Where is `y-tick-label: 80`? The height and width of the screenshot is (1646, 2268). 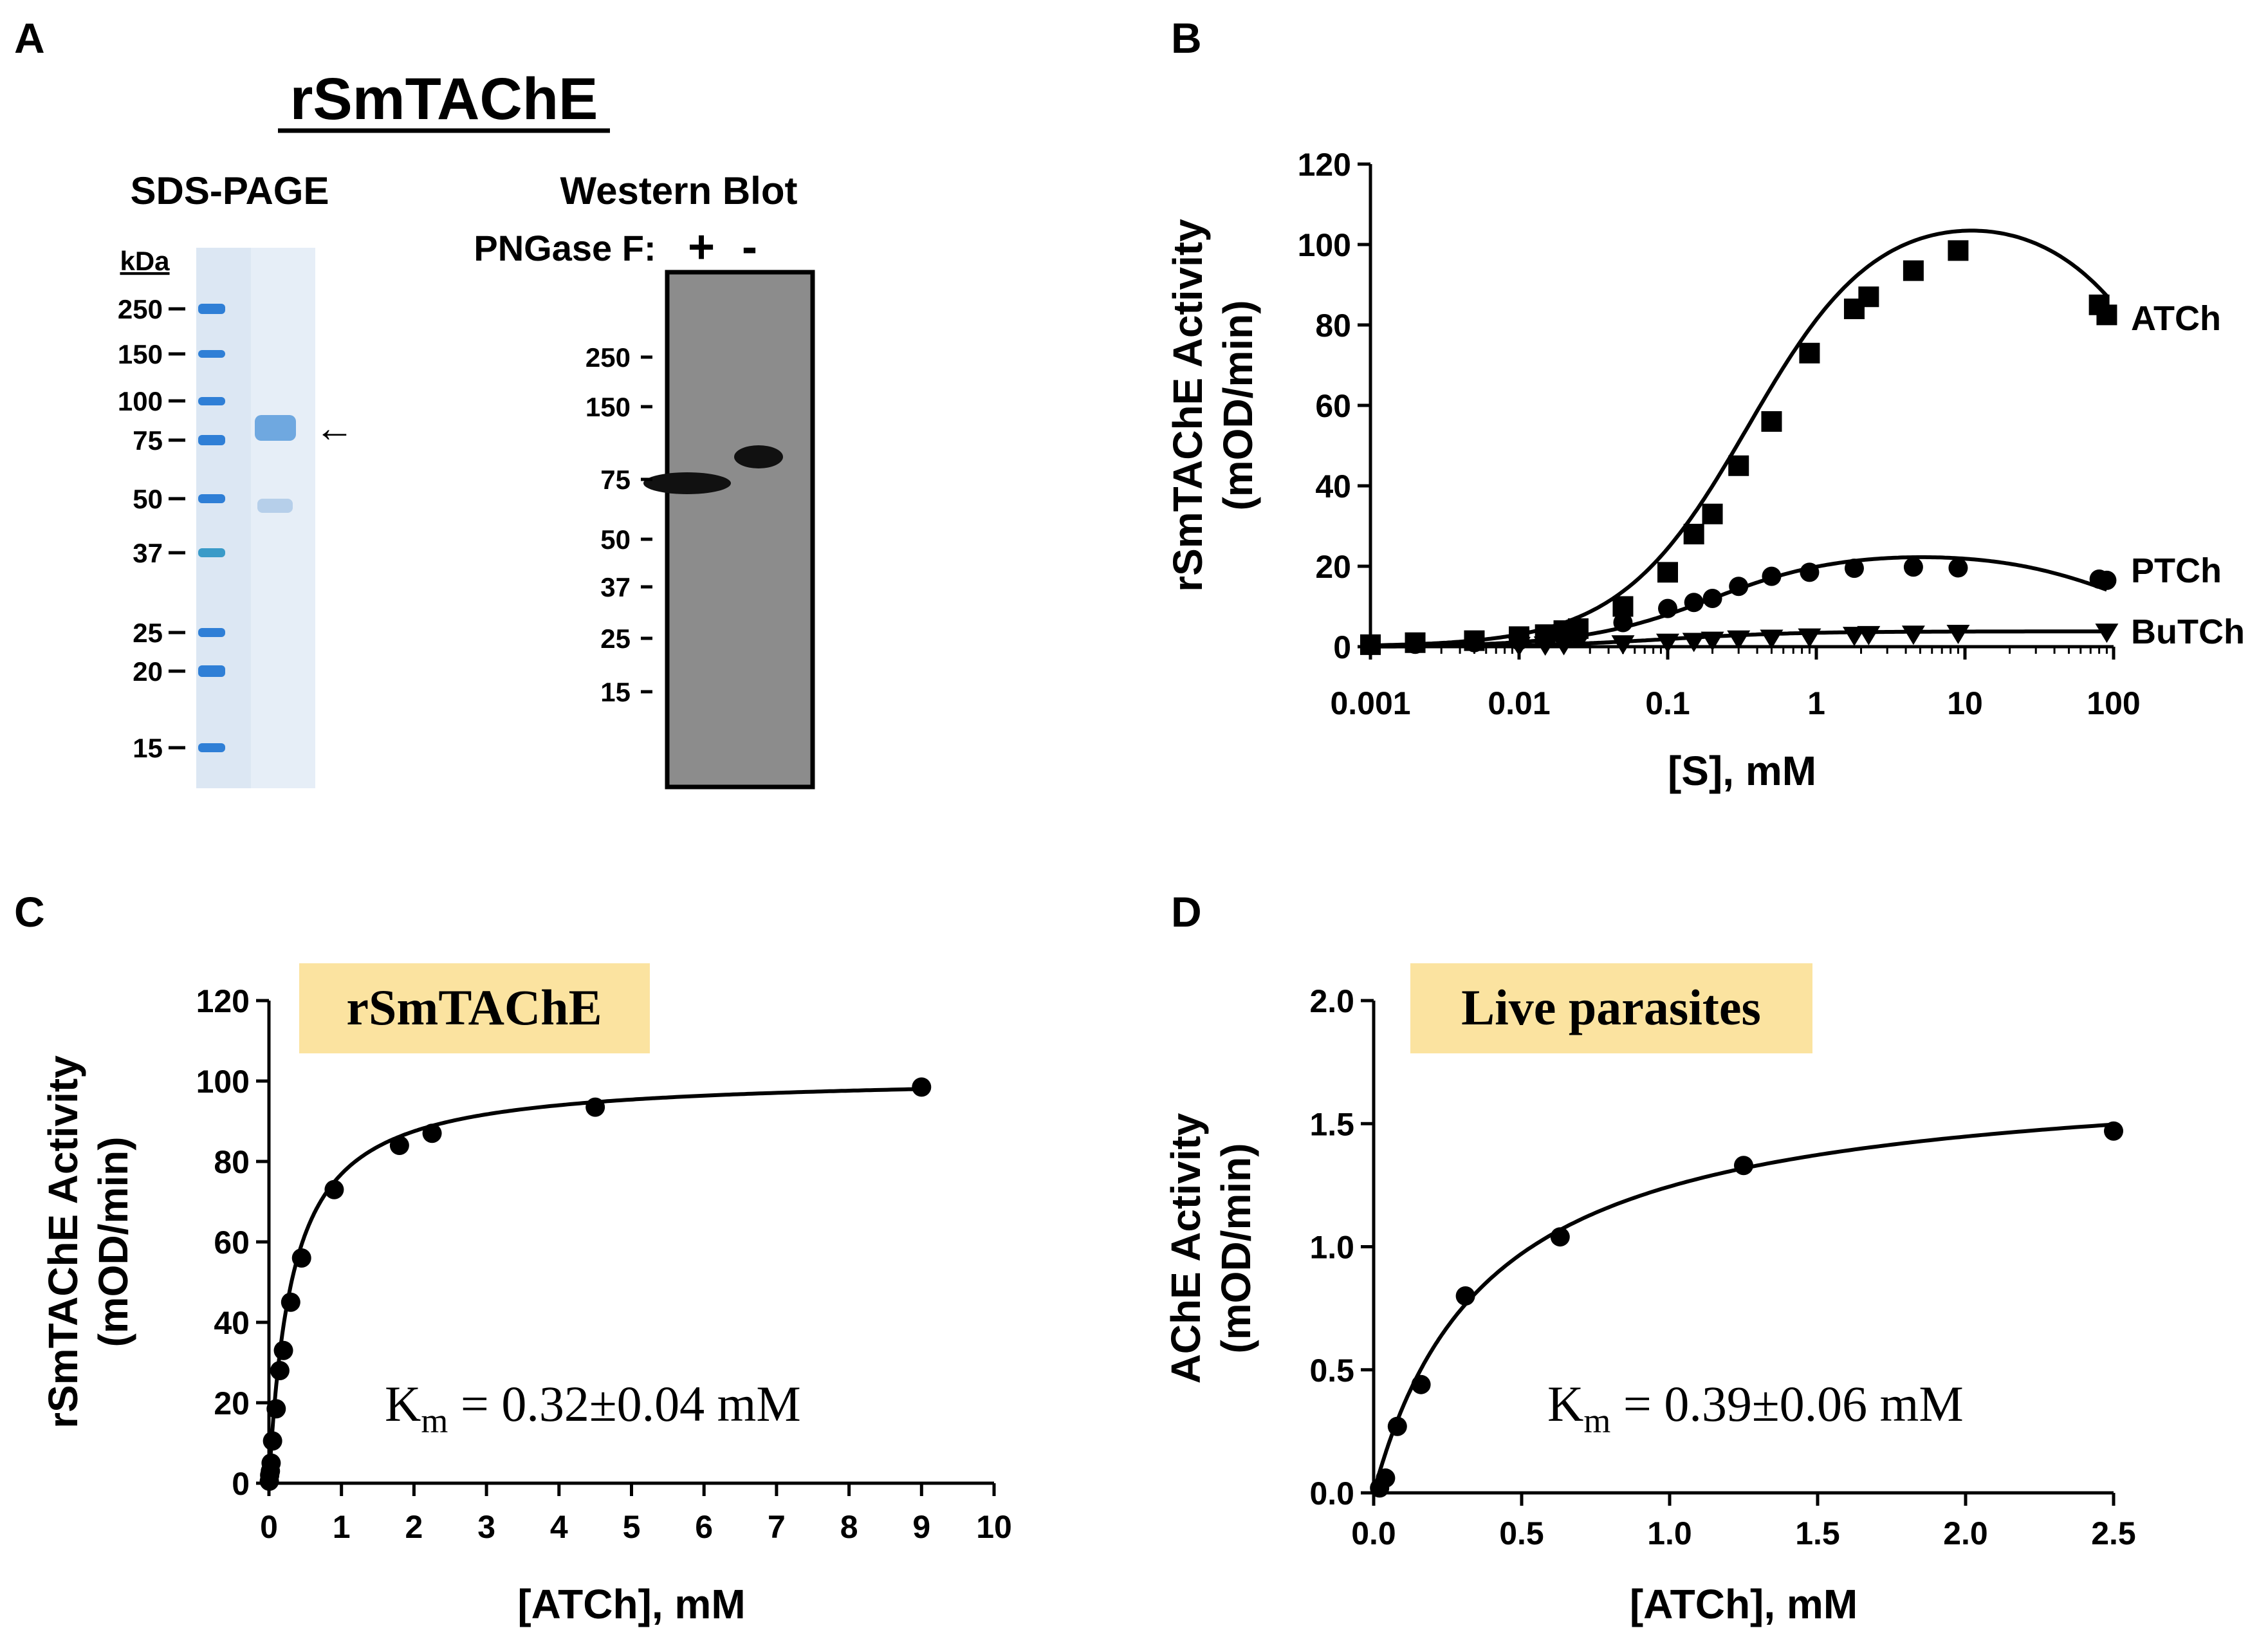 y-tick-label: 80 is located at coordinates (1333, 326).